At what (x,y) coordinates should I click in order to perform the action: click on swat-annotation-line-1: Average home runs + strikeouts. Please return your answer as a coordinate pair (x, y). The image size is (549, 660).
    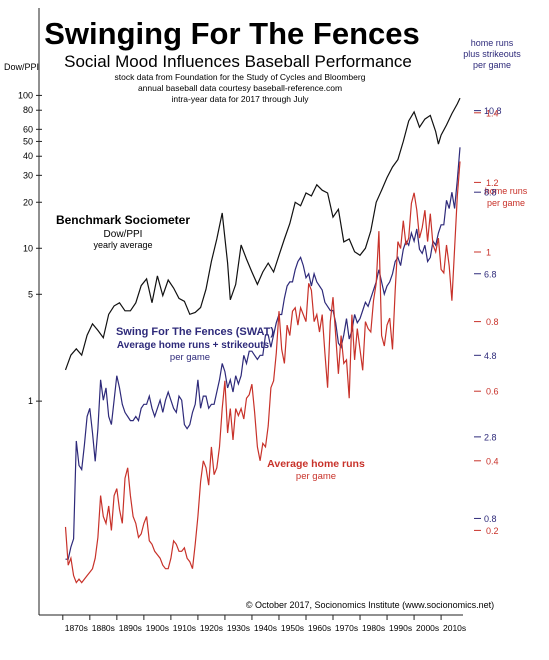
    Looking at the image, I should click on (193, 345).